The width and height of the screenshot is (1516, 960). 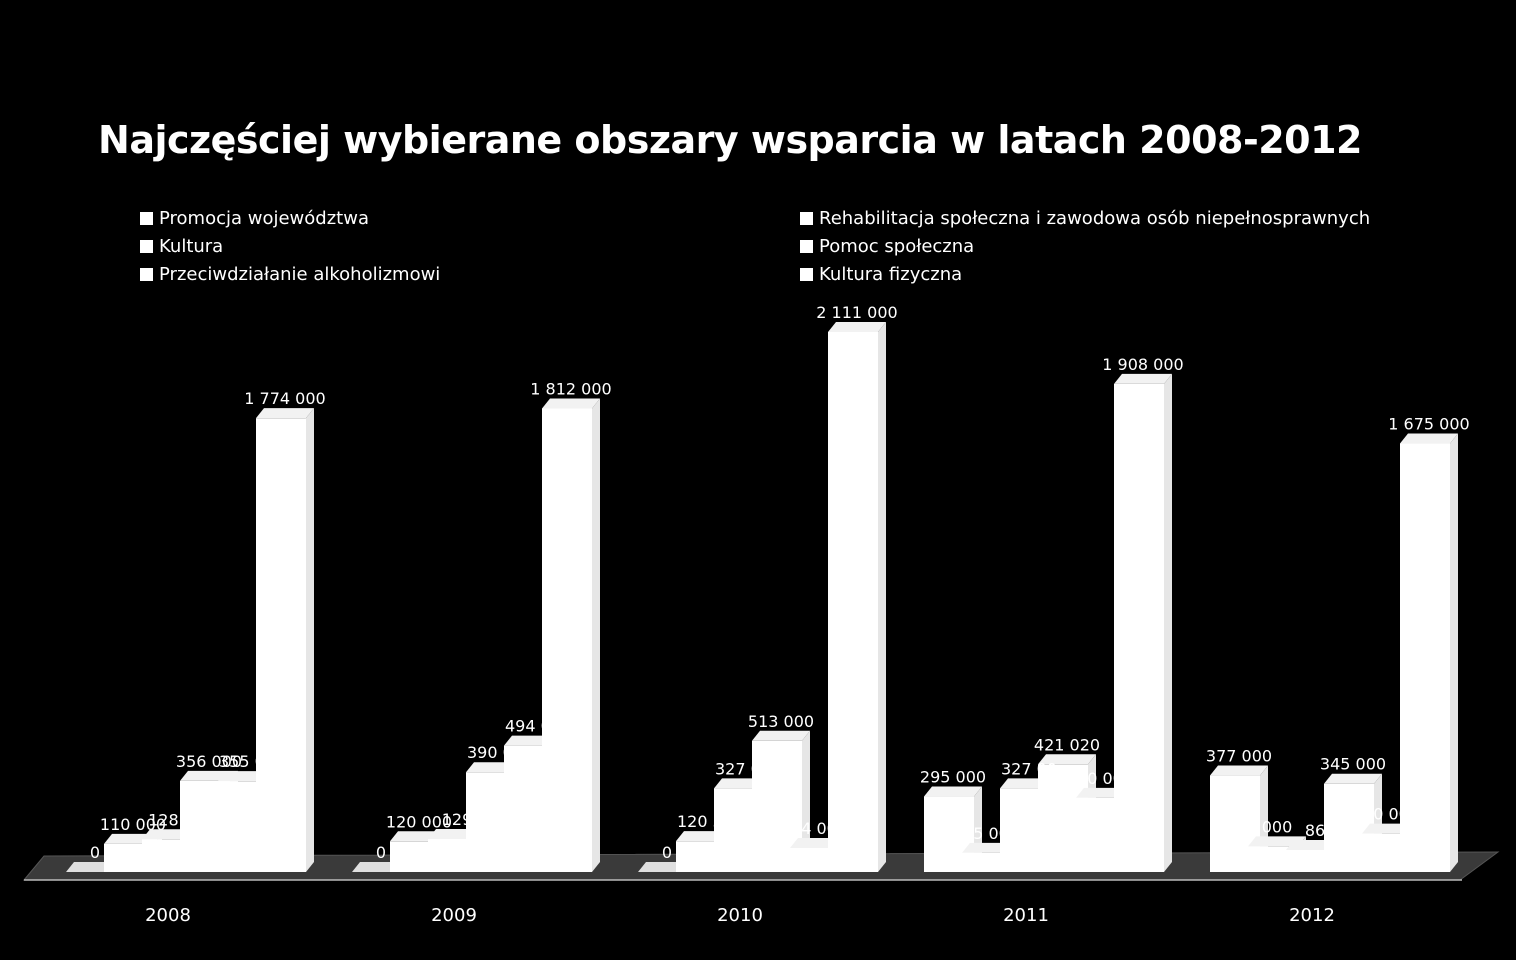 I want to click on data-label: 356 000, so click(x=209, y=761).